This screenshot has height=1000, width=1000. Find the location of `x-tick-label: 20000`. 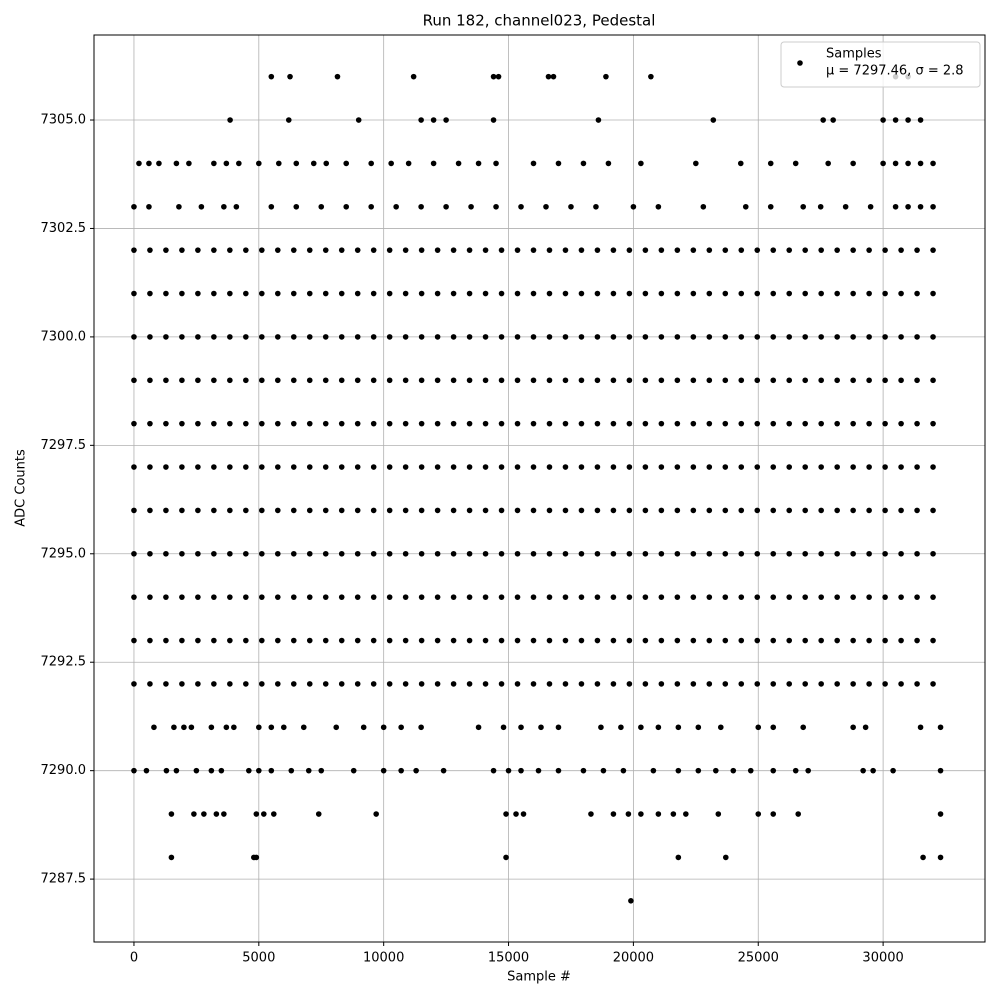

x-tick-label: 20000 is located at coordinates (633, 958).